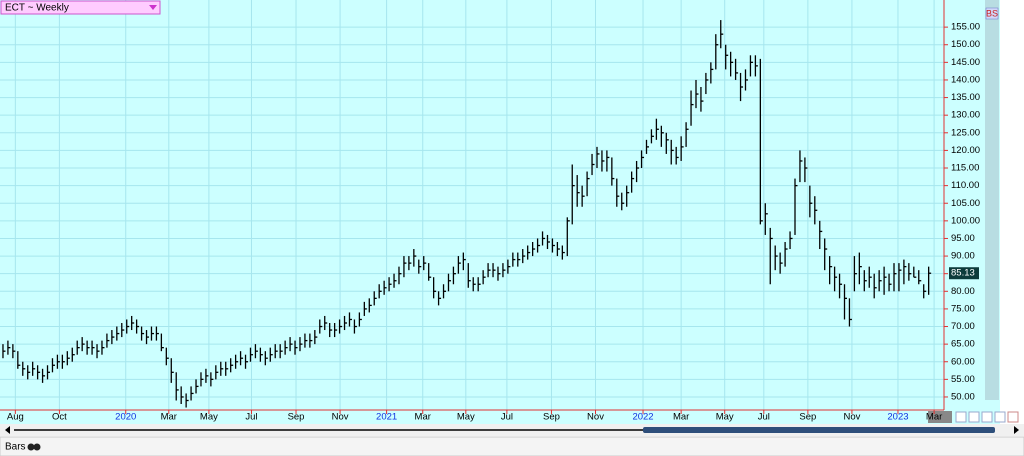  Describe the element at coordinates (125, 417) in the screenshot. I see `x-tick-label: 2020` at that location.